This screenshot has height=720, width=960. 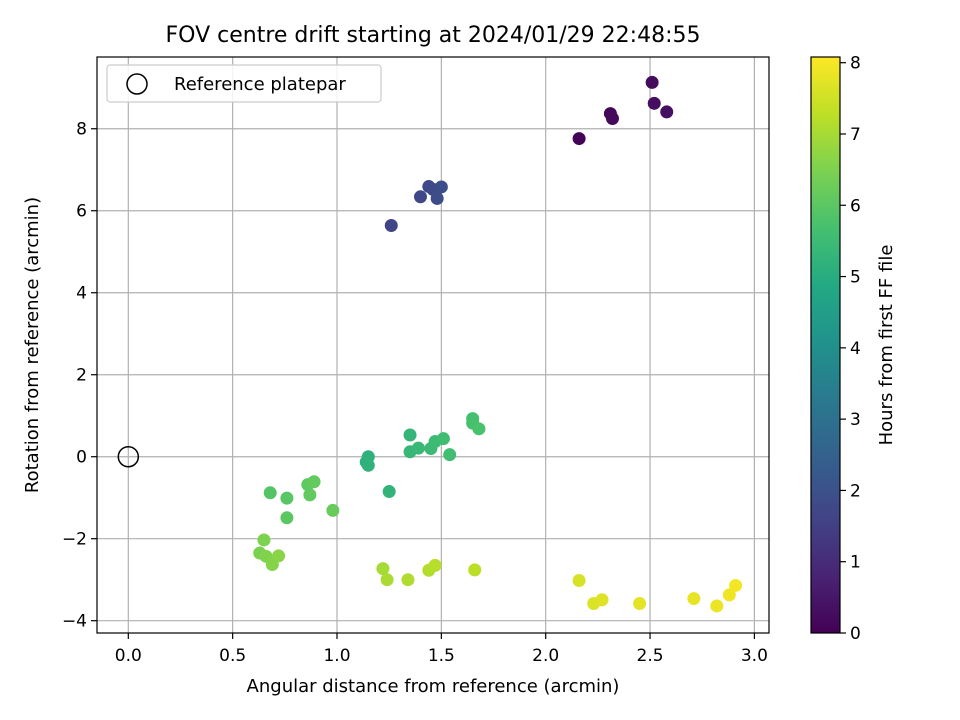 What do you see at coordinates (825, 345) in the screenshot?
I see `colorbar-gradient` at bounding box center [825, 345].